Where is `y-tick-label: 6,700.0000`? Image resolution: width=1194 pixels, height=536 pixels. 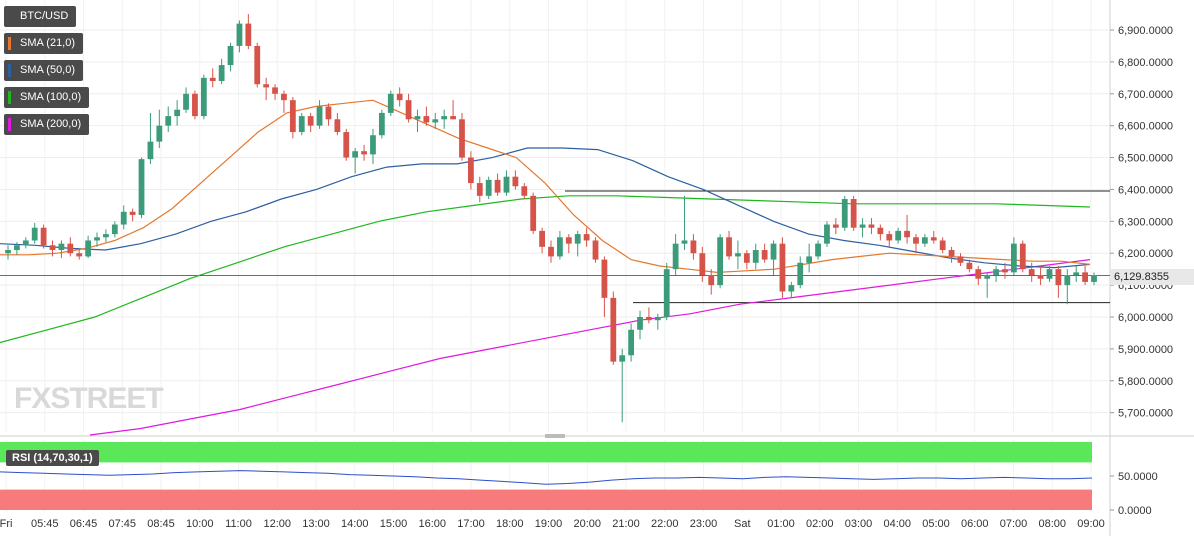 y-tick-label: 6,700.0000 is located at coordinates (1145, 95).